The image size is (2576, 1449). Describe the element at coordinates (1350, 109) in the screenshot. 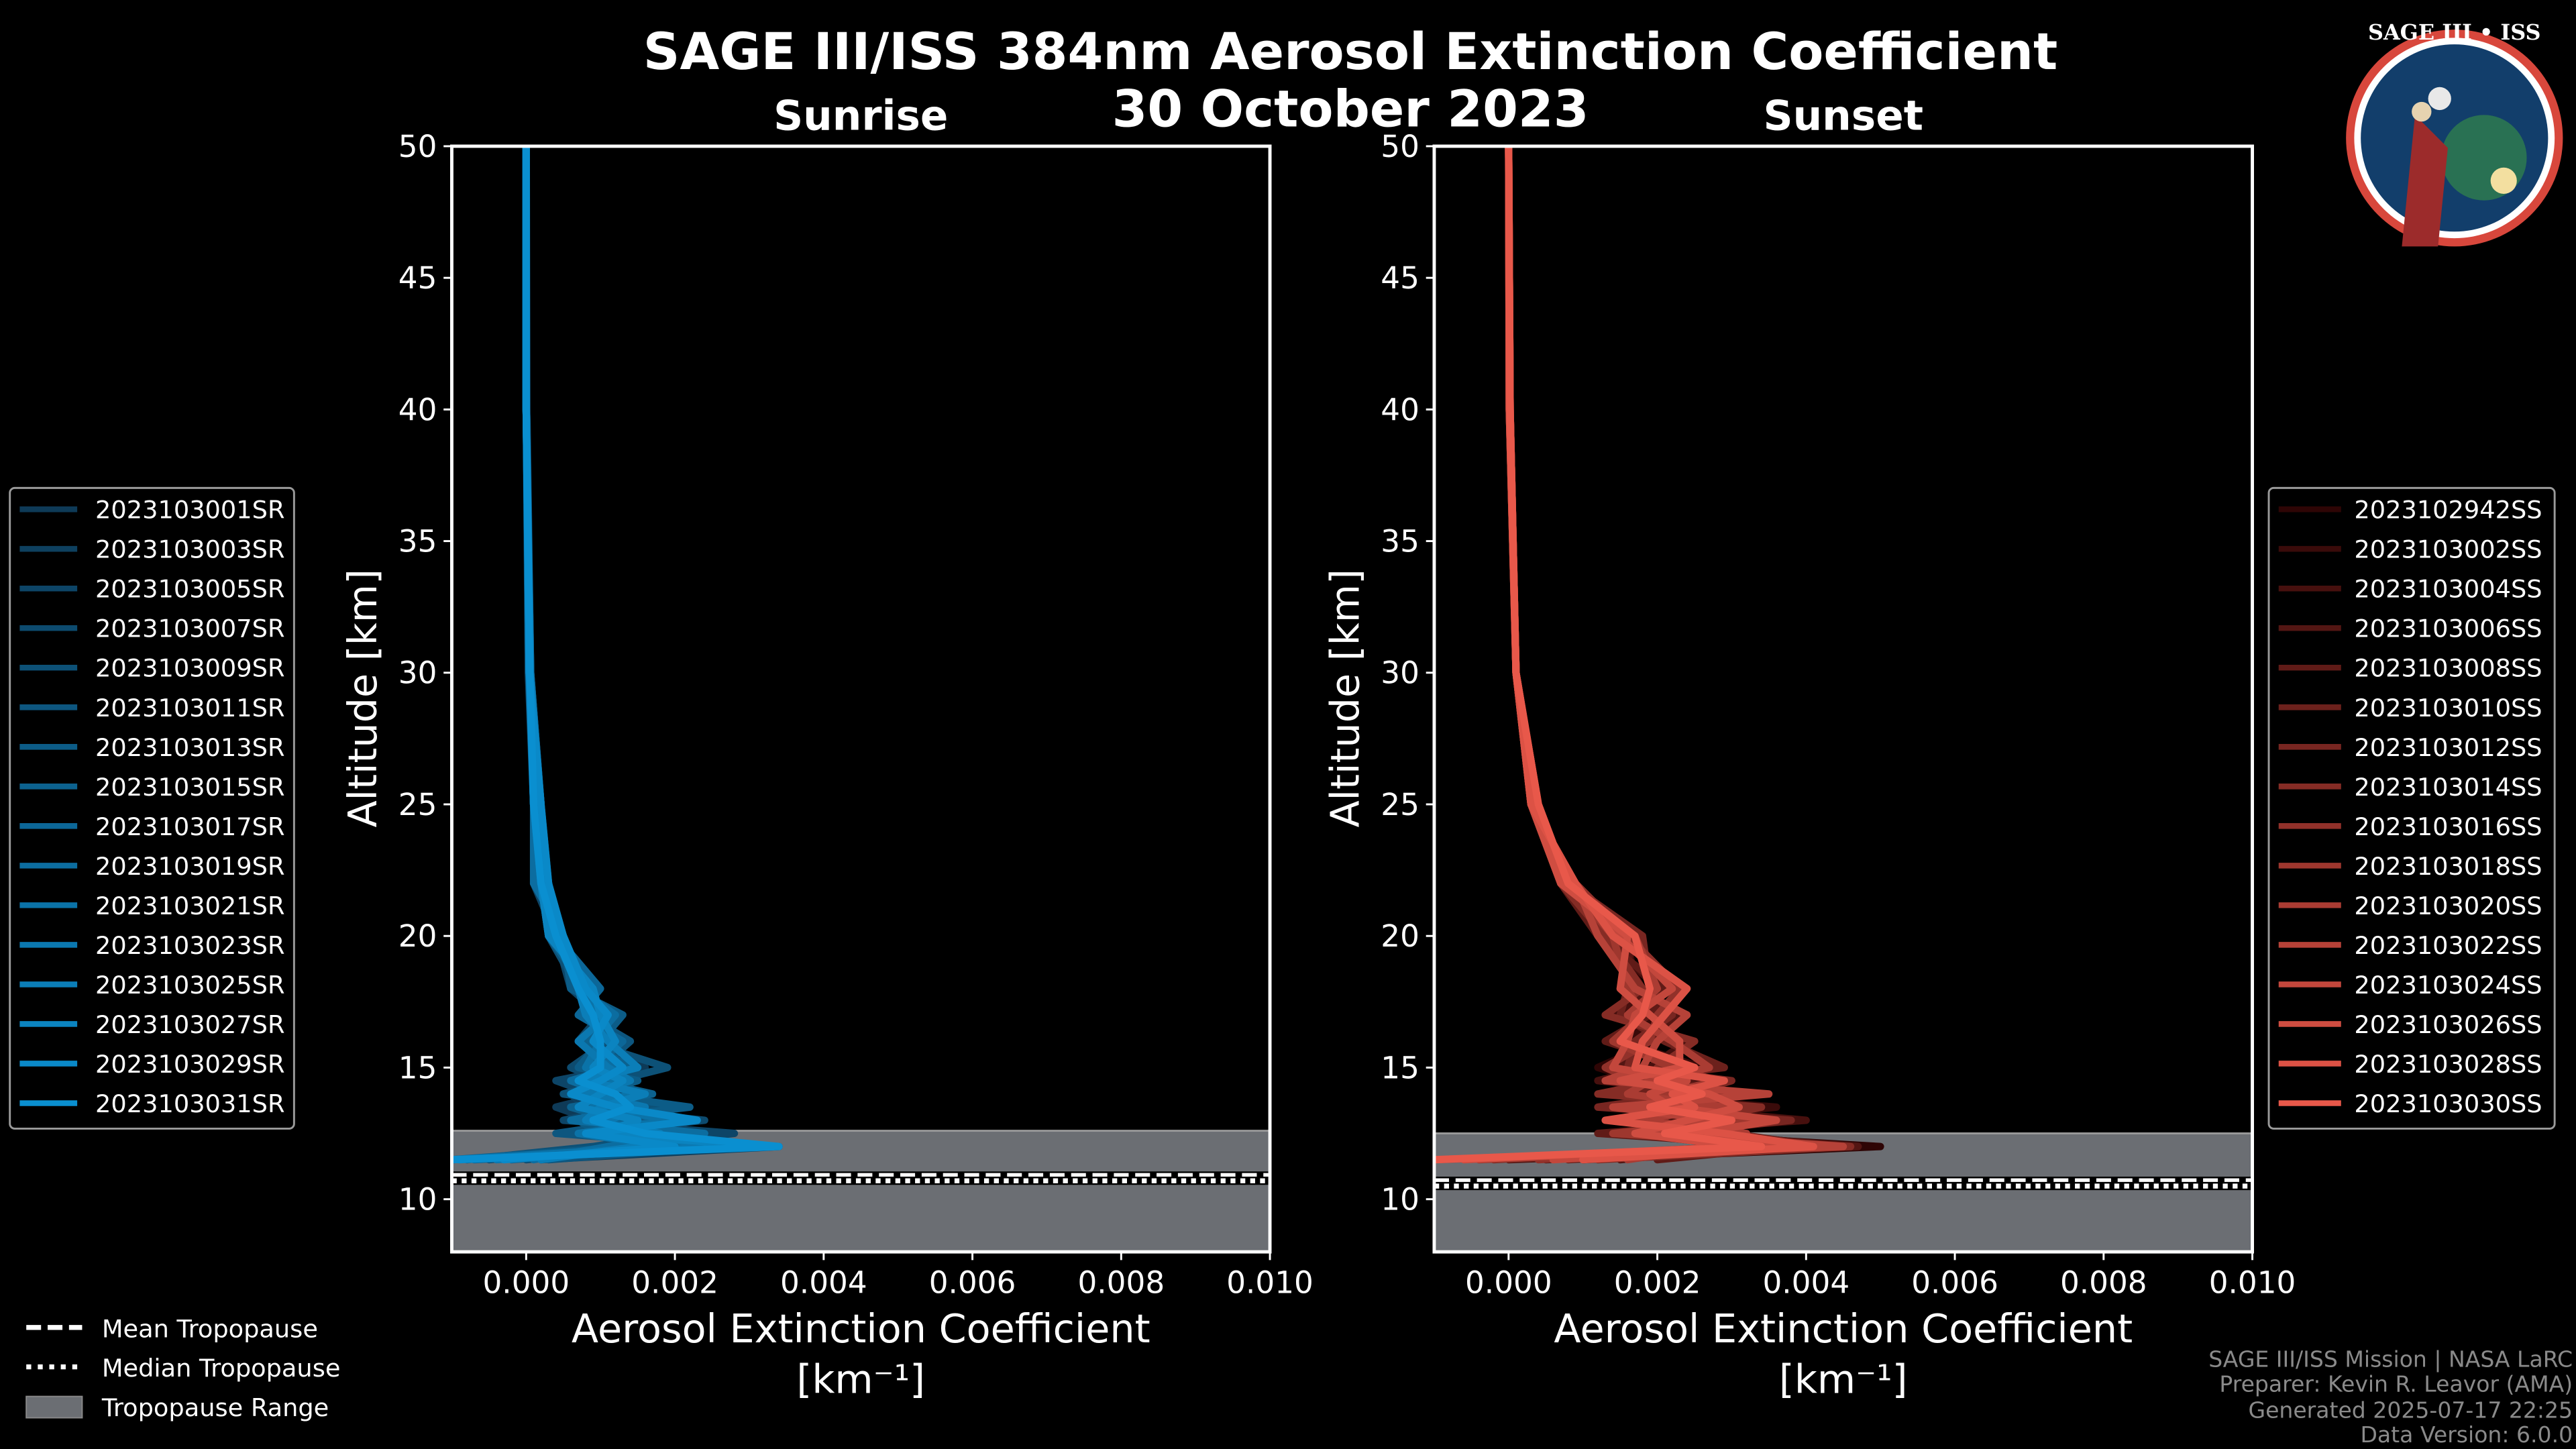

I see `figure-date: 30 October 2023` at that location.